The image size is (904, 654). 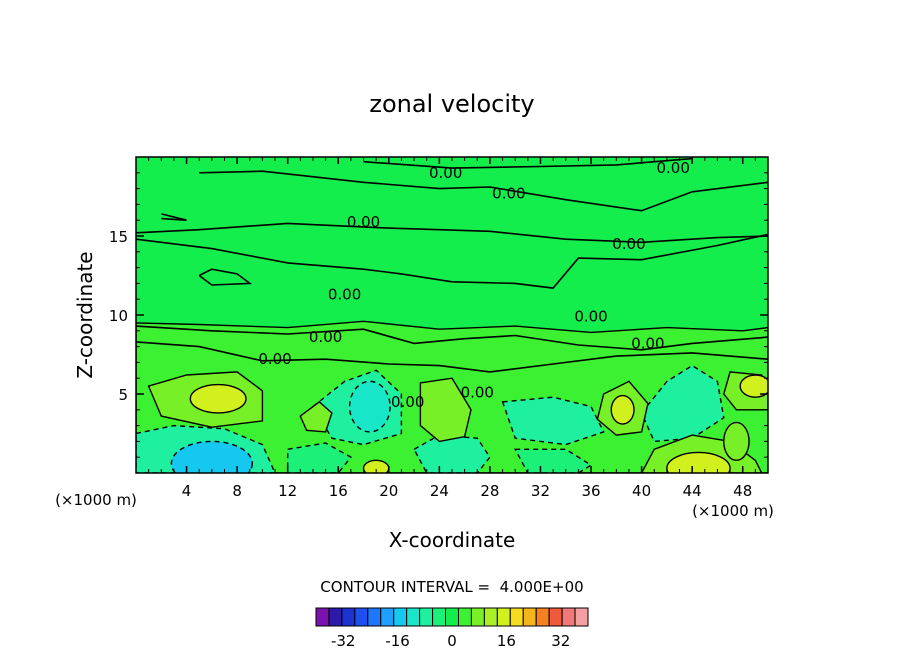 I want to click on x-tick-label: 36, so click(x=590, y=491).